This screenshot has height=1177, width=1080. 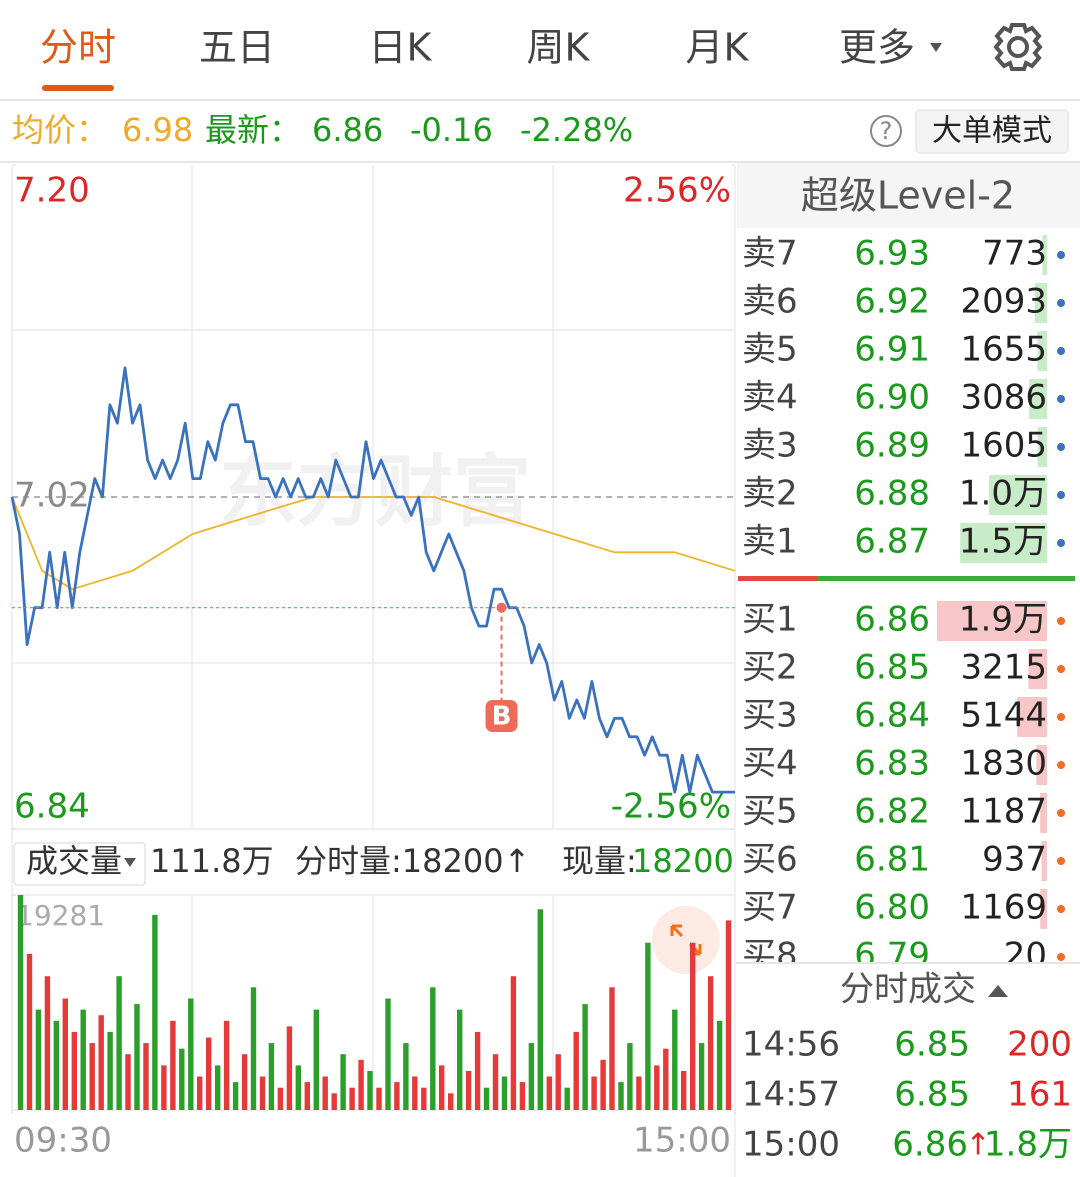 I want to click on volume-selector-box, so click(x=79, y=864).